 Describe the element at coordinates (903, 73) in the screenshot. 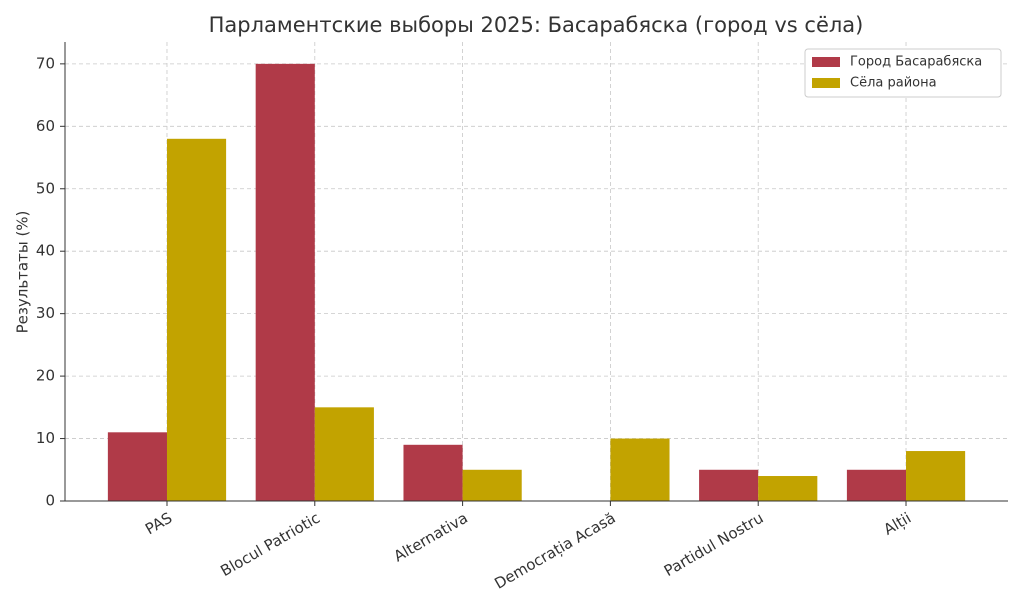

I see `legend-box` at that location.